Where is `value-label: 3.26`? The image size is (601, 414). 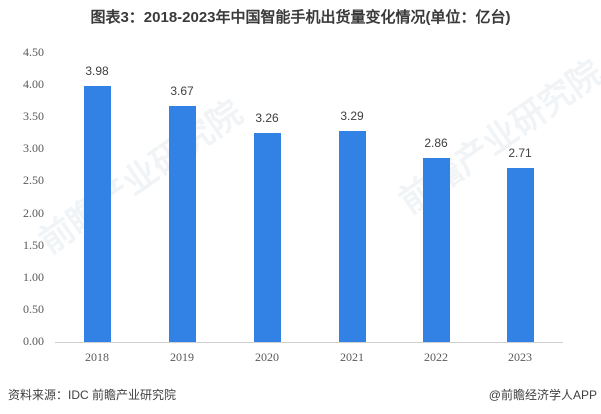 value-label: 3.26 is located at coordinates (267, 117).